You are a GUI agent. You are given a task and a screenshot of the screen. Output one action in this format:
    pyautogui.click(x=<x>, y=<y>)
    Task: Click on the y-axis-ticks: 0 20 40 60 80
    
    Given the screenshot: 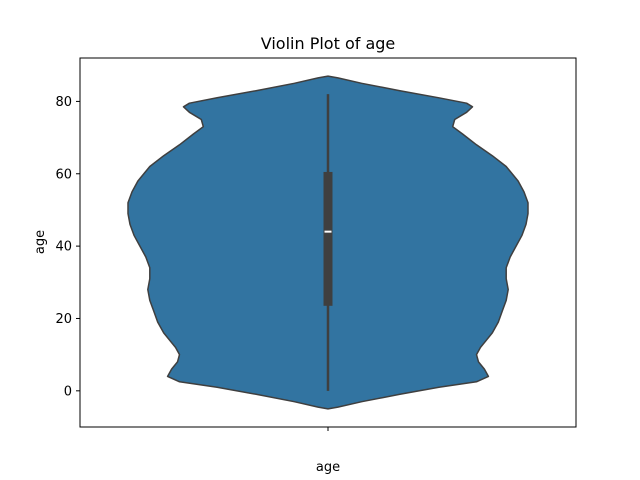 What is the action you would take?
    pyautogui.click(x=67, y=247)
    